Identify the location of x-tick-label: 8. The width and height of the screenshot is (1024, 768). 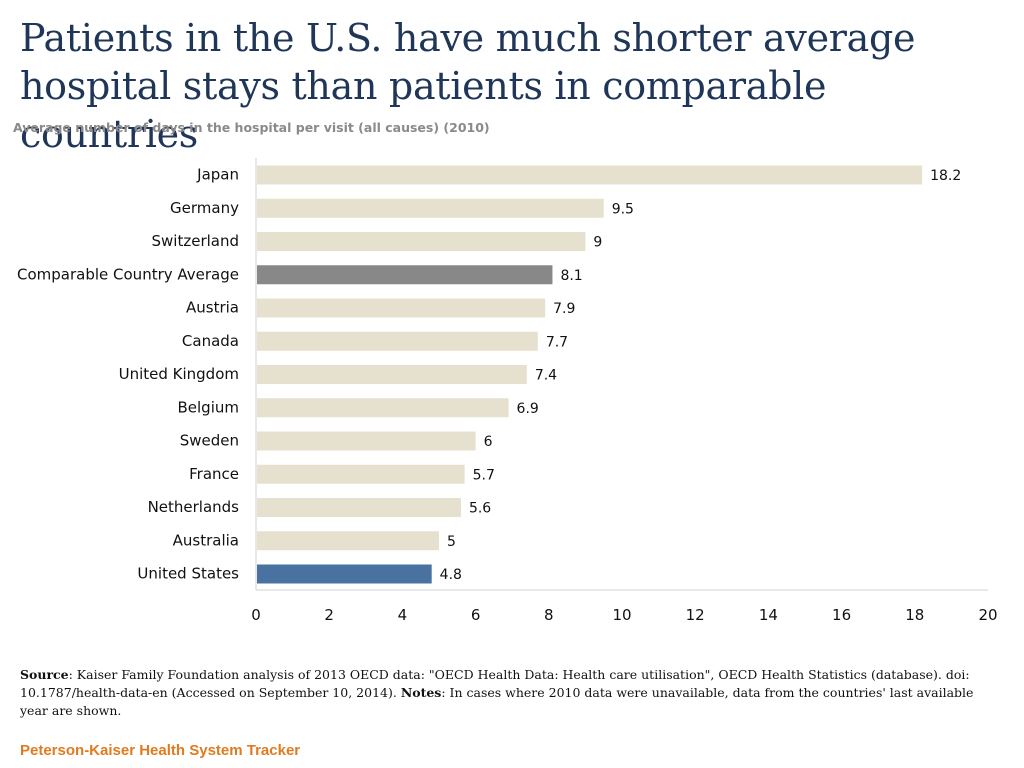
(549, 615).